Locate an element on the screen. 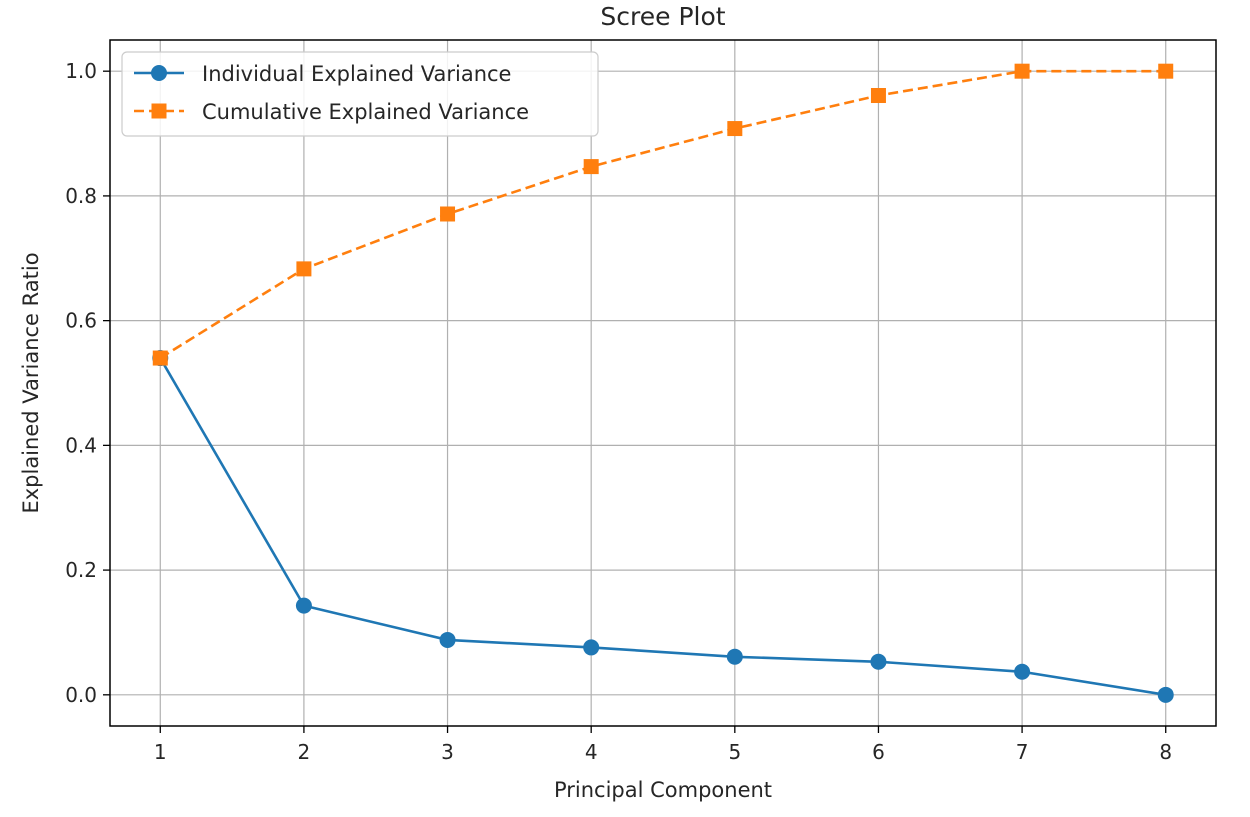  x-tick-label: 3 is located at coordinates (447, 752).